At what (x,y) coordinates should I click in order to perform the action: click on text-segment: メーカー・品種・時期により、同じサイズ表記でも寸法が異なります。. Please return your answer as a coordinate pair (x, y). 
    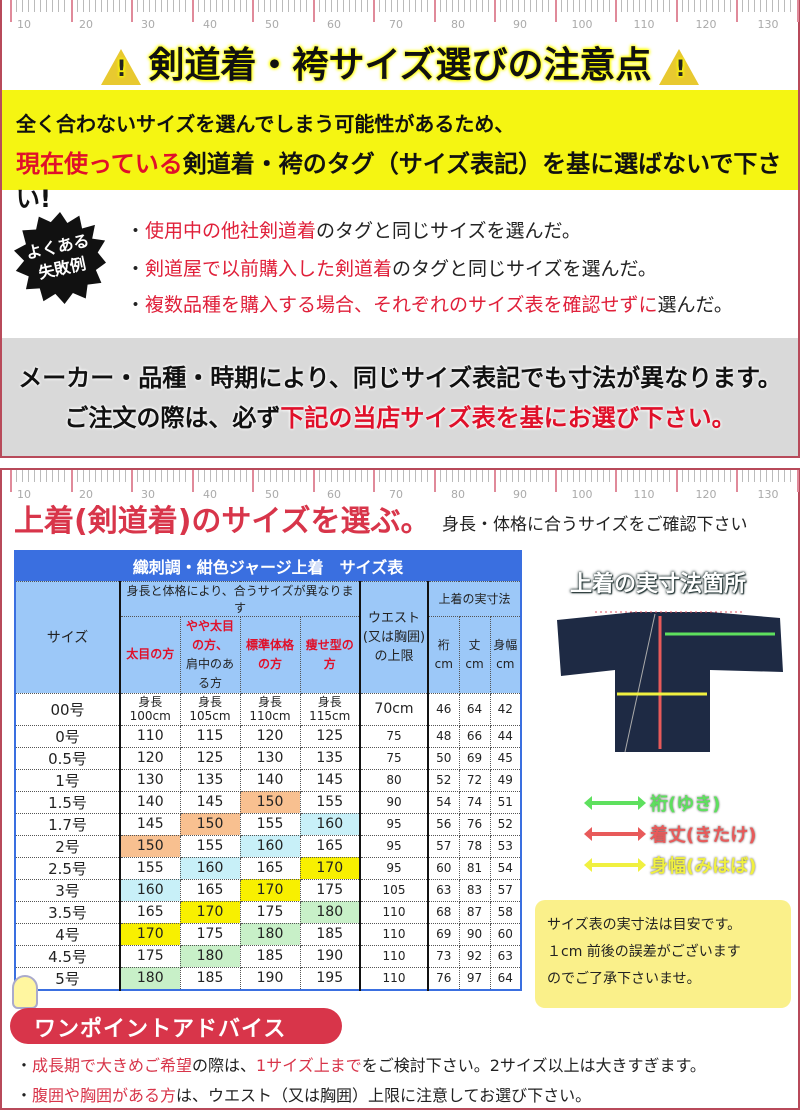
    Looking at the image, I should click on (400, 378).